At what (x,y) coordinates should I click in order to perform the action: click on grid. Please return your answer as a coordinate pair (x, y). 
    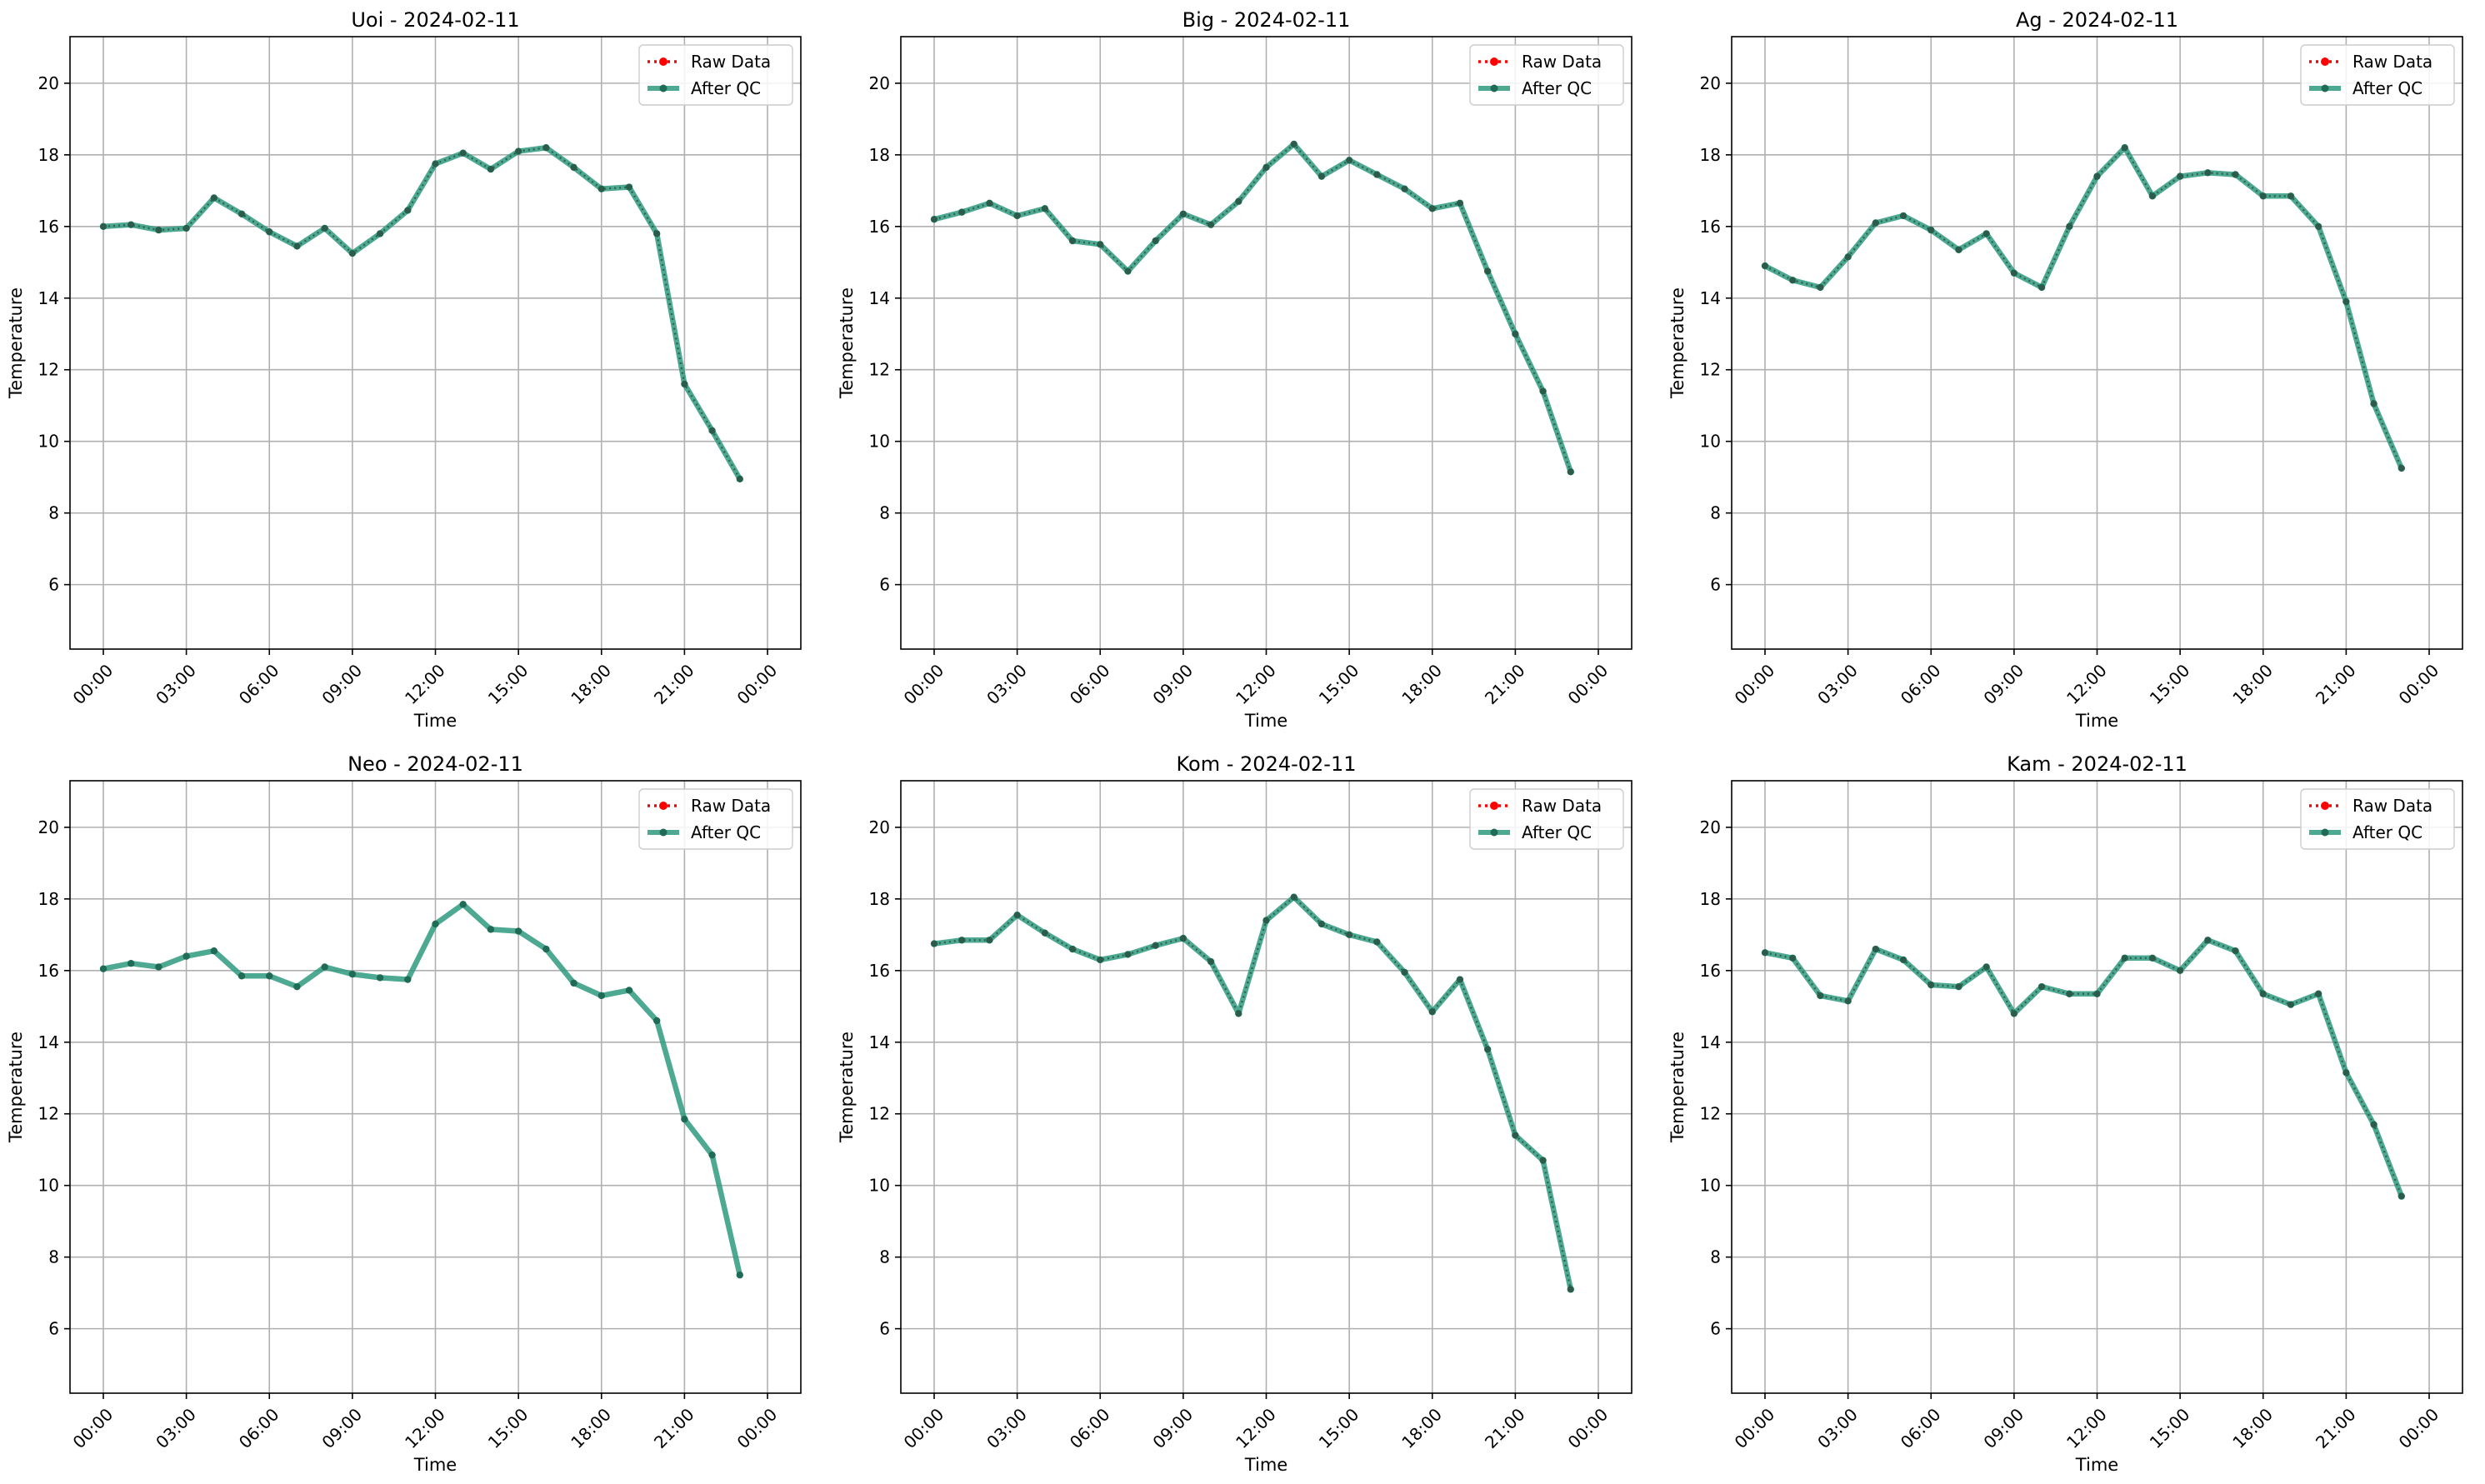
    Looking at the image, I should click on (2097, 1087).